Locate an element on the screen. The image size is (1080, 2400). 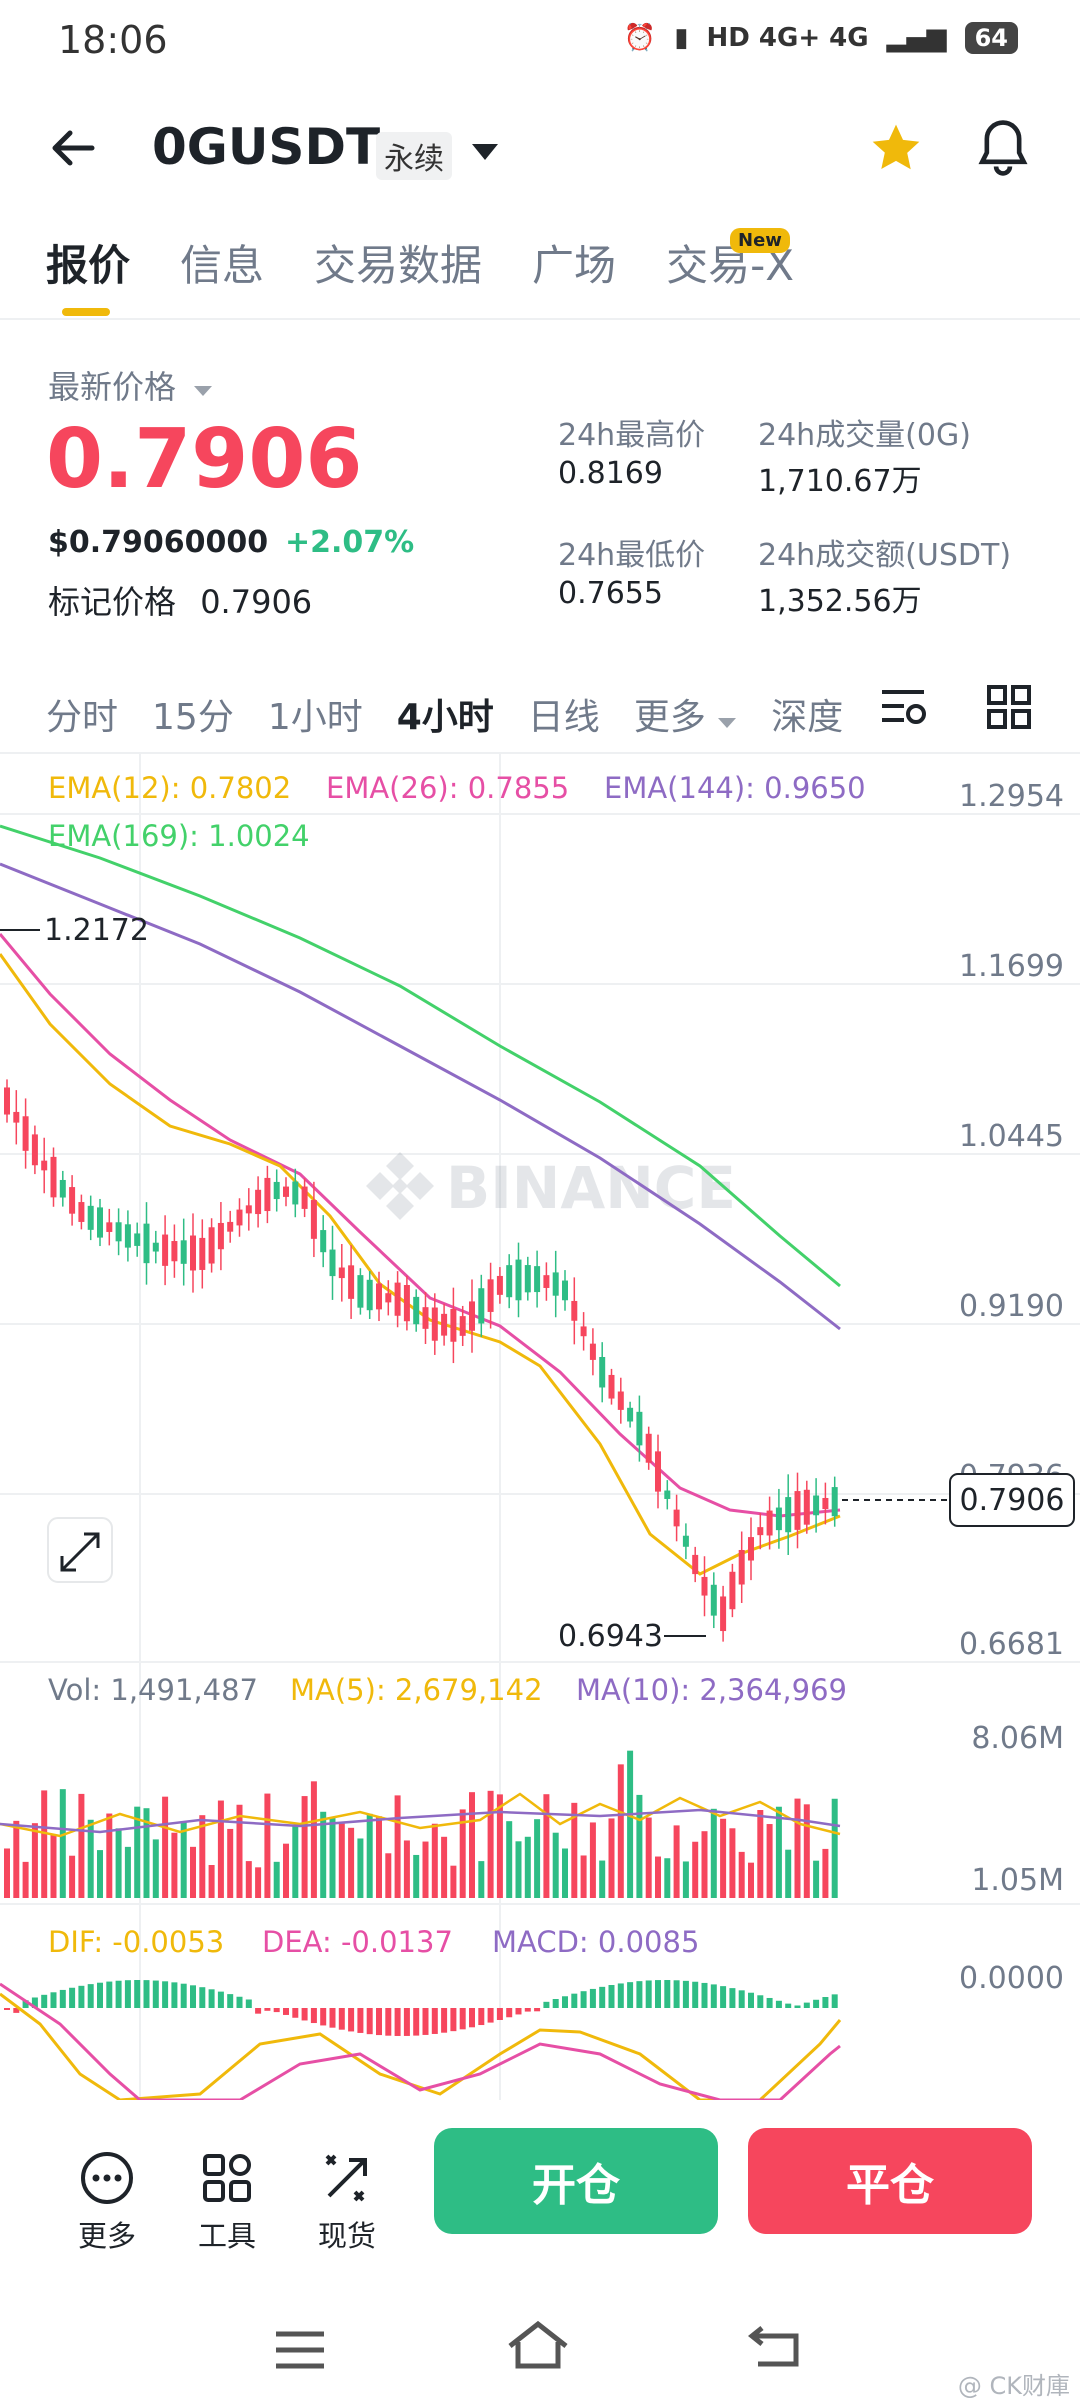
open-position-button: 开仓 is located at coordinates (576, 2181).